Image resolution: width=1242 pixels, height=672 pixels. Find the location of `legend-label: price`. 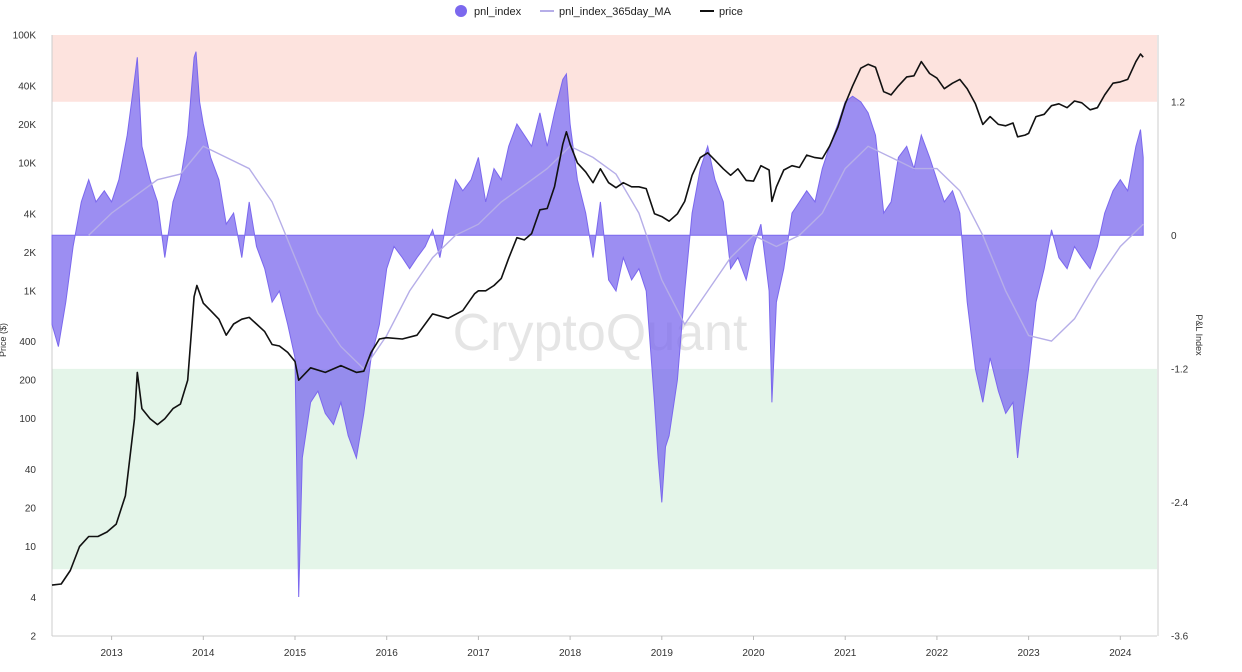

legend-label: price is located at coordinates (731, 12).